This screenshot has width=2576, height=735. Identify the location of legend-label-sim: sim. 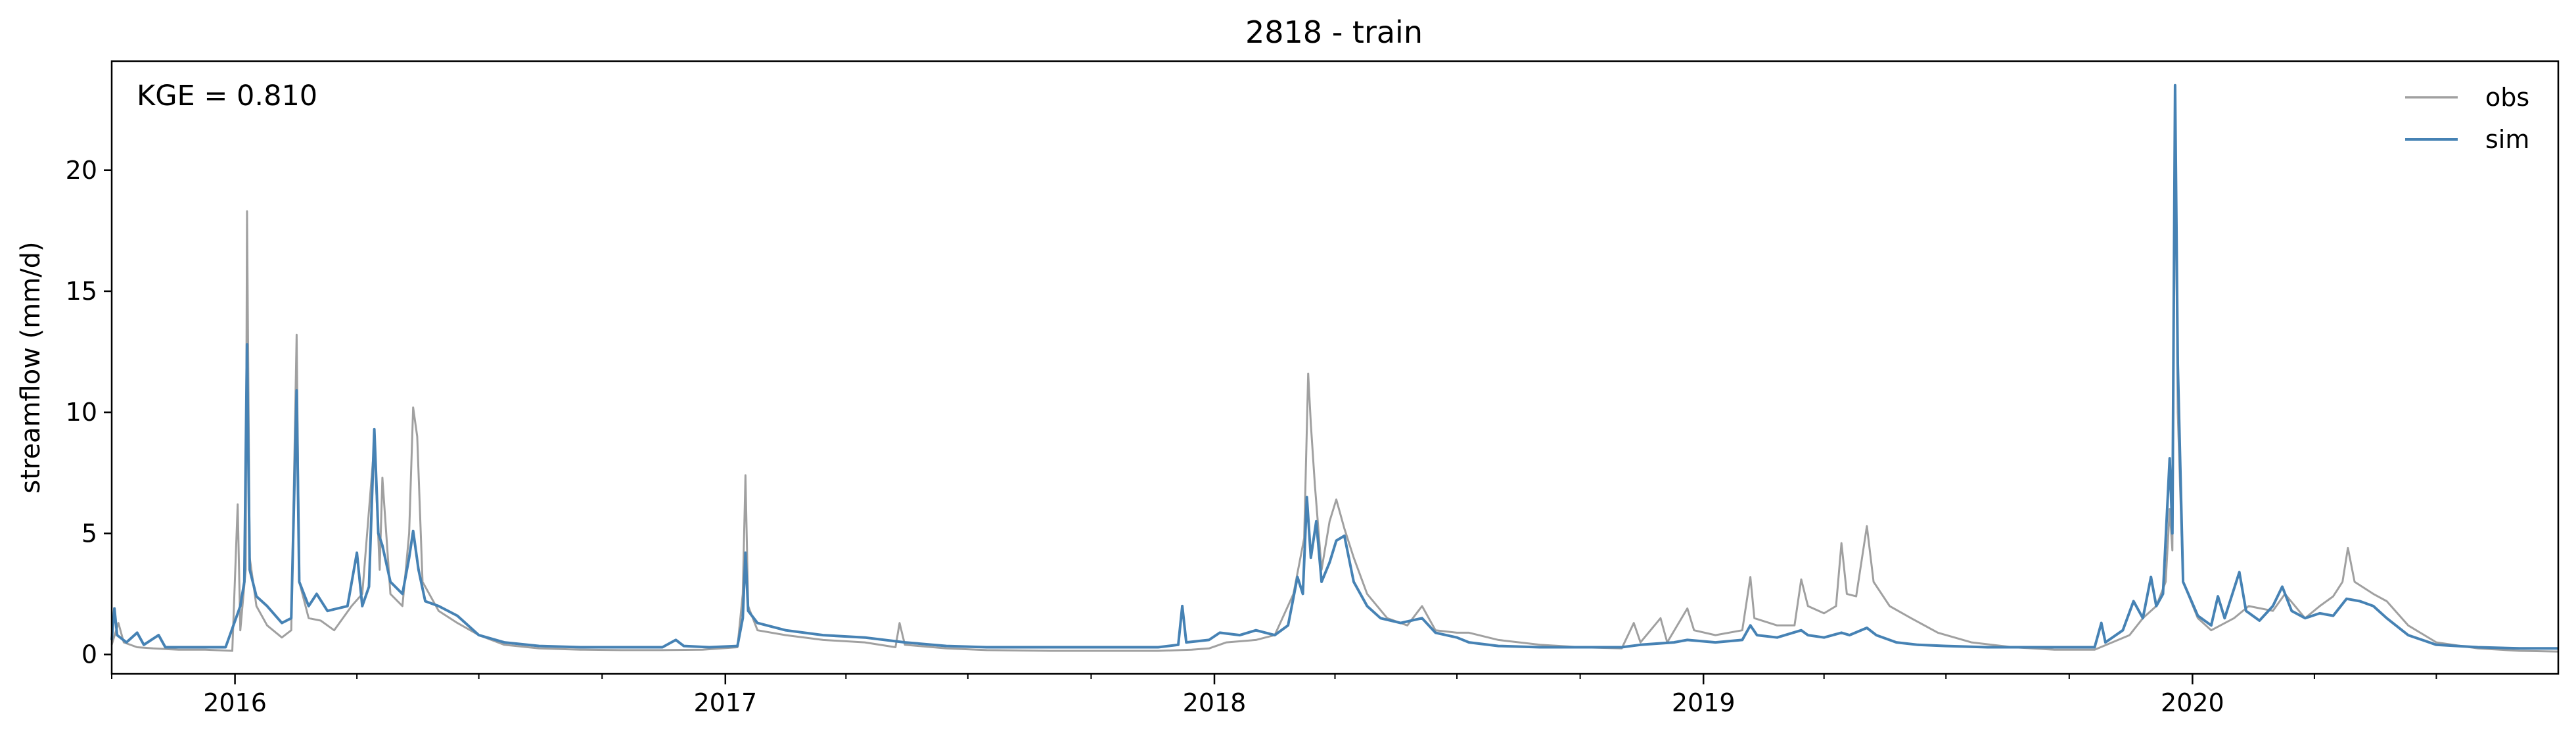
(2507, 139).